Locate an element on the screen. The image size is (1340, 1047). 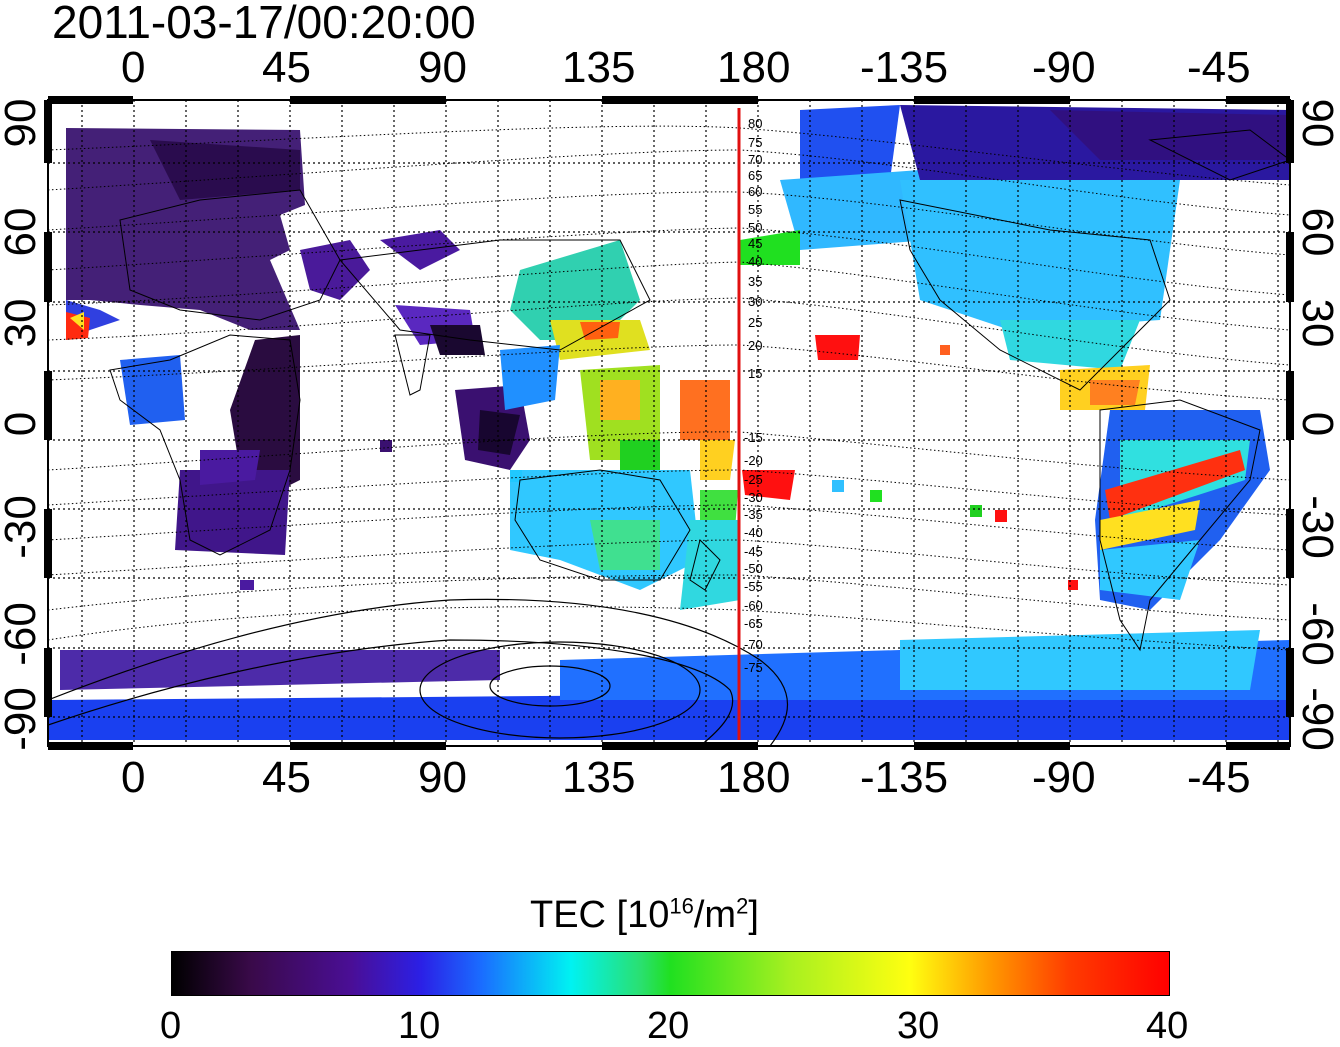
contour-label: -75 is located at coordinates (753, 667).